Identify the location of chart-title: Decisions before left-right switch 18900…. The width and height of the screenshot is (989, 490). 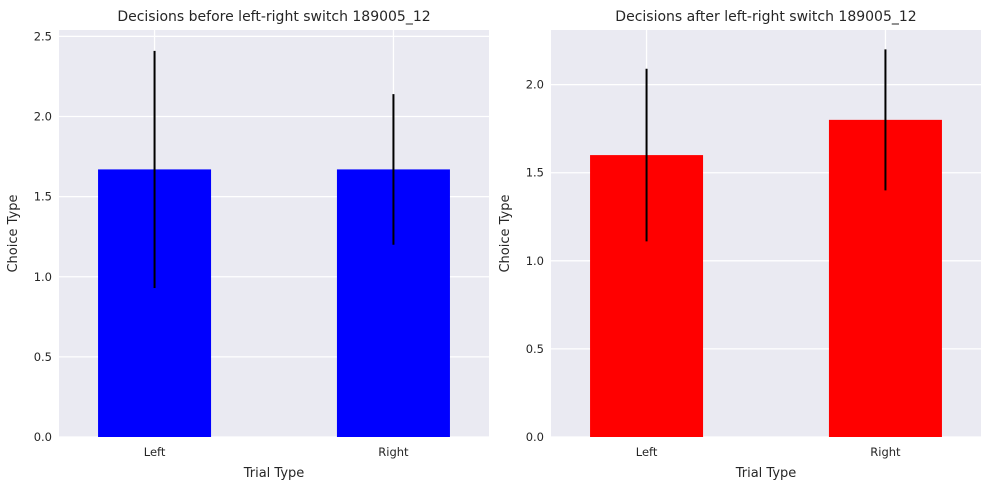
(273, 17).